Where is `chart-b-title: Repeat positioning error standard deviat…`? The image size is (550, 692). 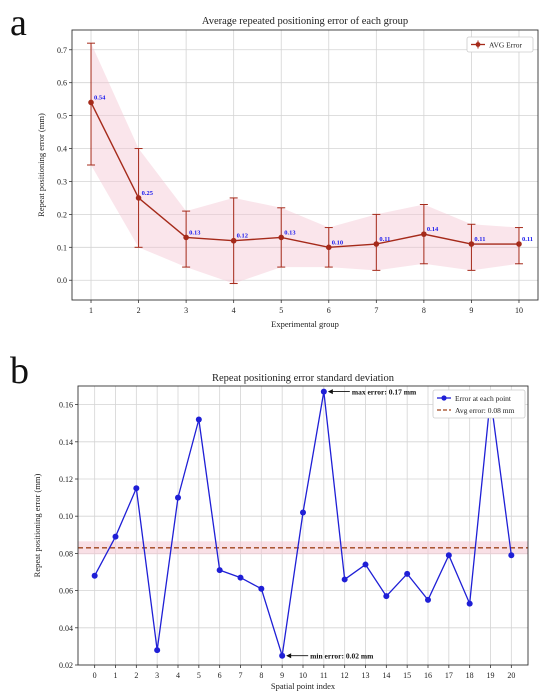
chart-b-title: Repeat positioning error standard deviat… is located at coordinates (303, 378).